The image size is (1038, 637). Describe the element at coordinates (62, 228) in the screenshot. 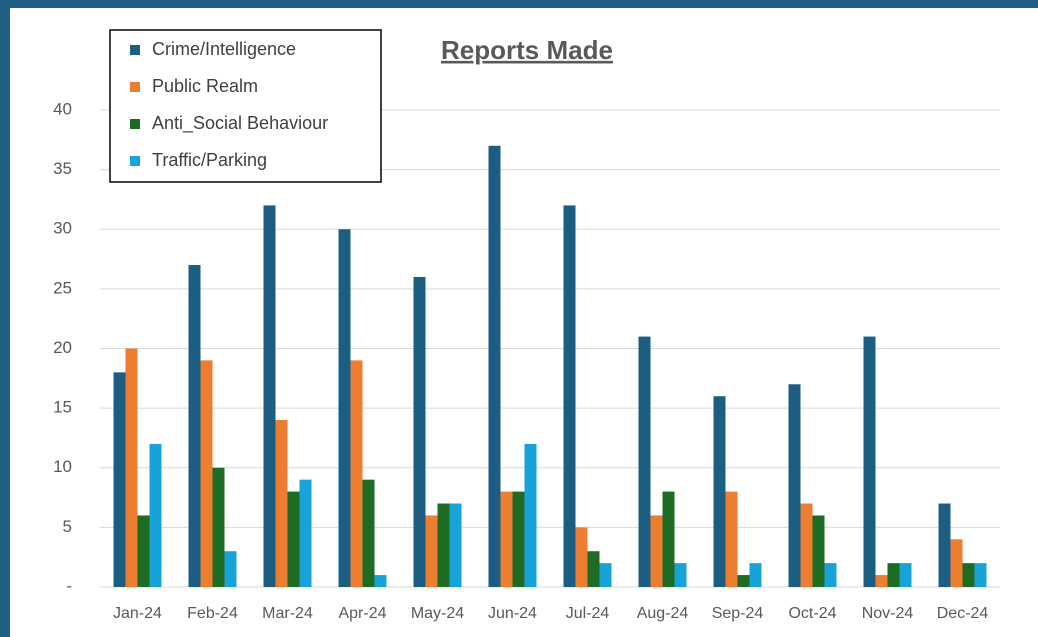

I see `y-tick-label: 30` at that location.